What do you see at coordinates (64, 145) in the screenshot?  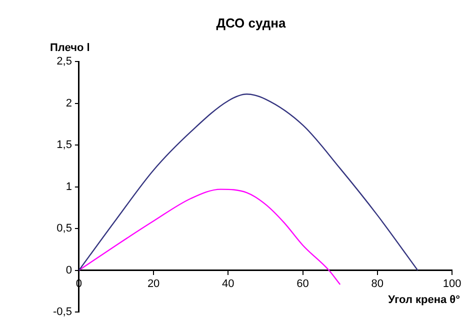 I see `y-tick-label: 1,5` at bounding box center [64, 145].